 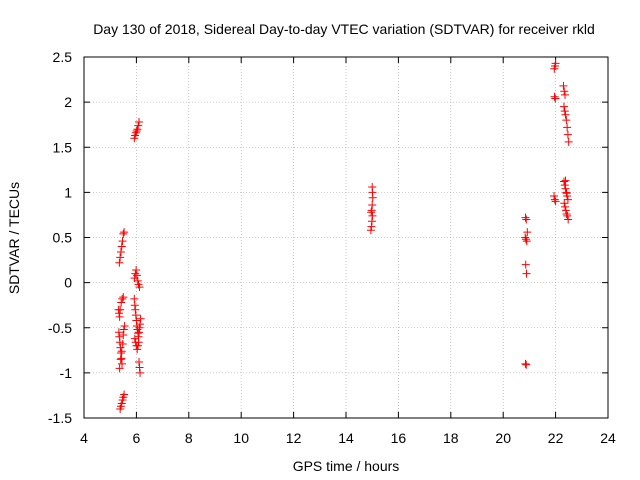 What do you see at coordinates (608, 438) in the screenshot?
I see `x-tick-label: 24` at bounding box center [608, 438].